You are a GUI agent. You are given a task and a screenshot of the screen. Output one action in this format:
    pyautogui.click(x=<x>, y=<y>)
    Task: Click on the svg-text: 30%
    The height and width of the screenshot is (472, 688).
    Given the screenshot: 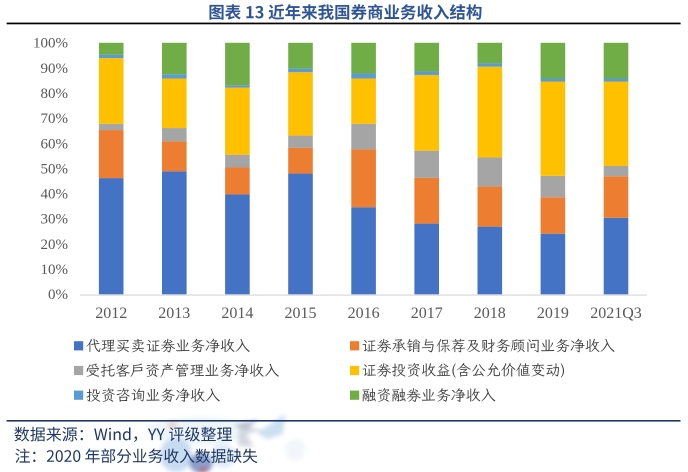 What is the action you would take?
    pyautogui.click(x=55, y=220)
    